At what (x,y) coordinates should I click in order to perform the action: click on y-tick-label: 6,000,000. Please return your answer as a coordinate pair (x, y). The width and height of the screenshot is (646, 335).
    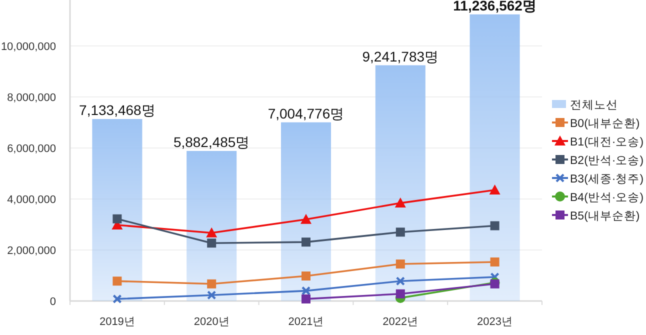
    Looking at the image, I should click on (31, 148).